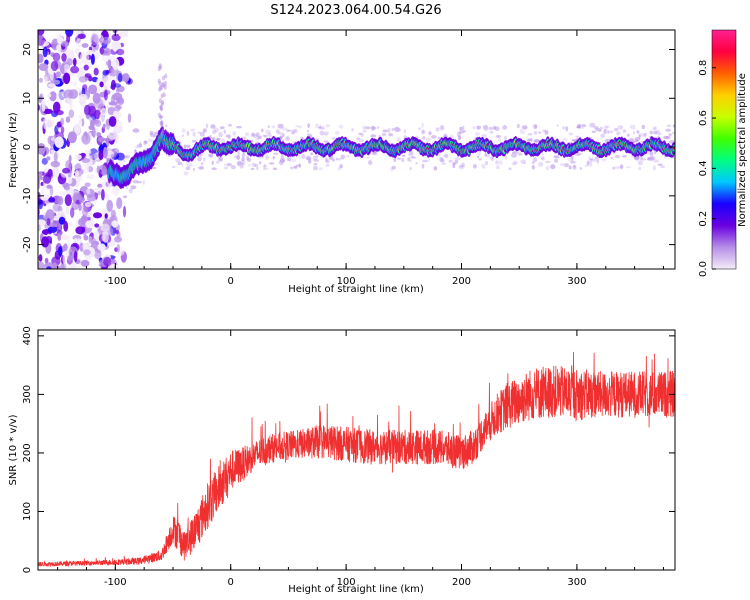  Describe the element at coordinates (27, 452) in the screenshot. I see `y-tick-label: 200` at that location.